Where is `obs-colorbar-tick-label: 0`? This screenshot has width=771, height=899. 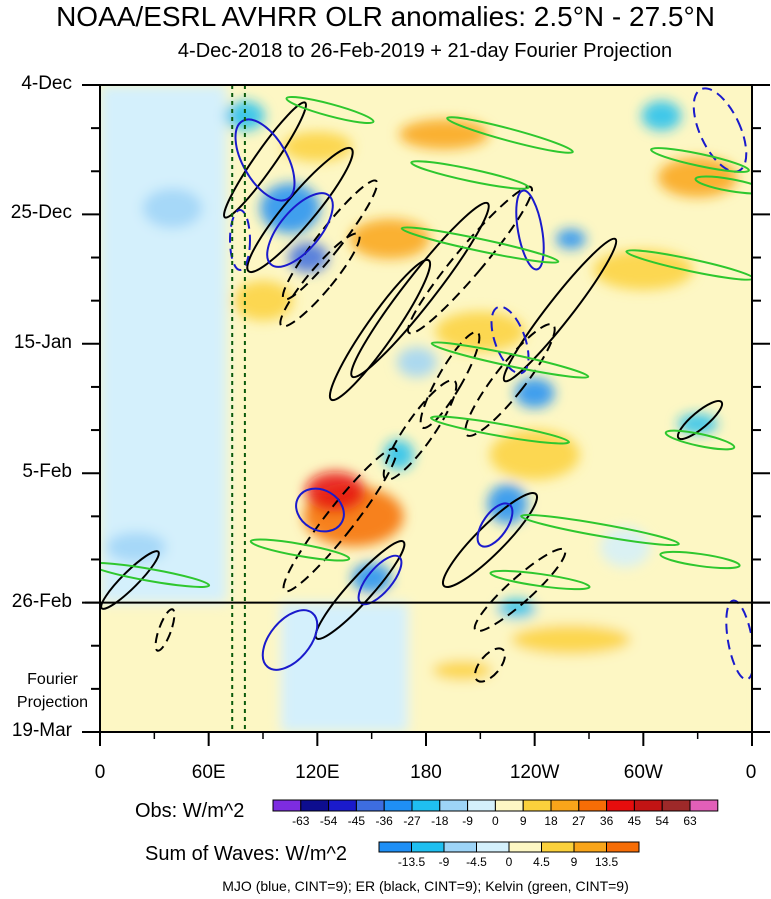 obs-colorbar-tick-label: 0 is located at coordinates (495, 821).